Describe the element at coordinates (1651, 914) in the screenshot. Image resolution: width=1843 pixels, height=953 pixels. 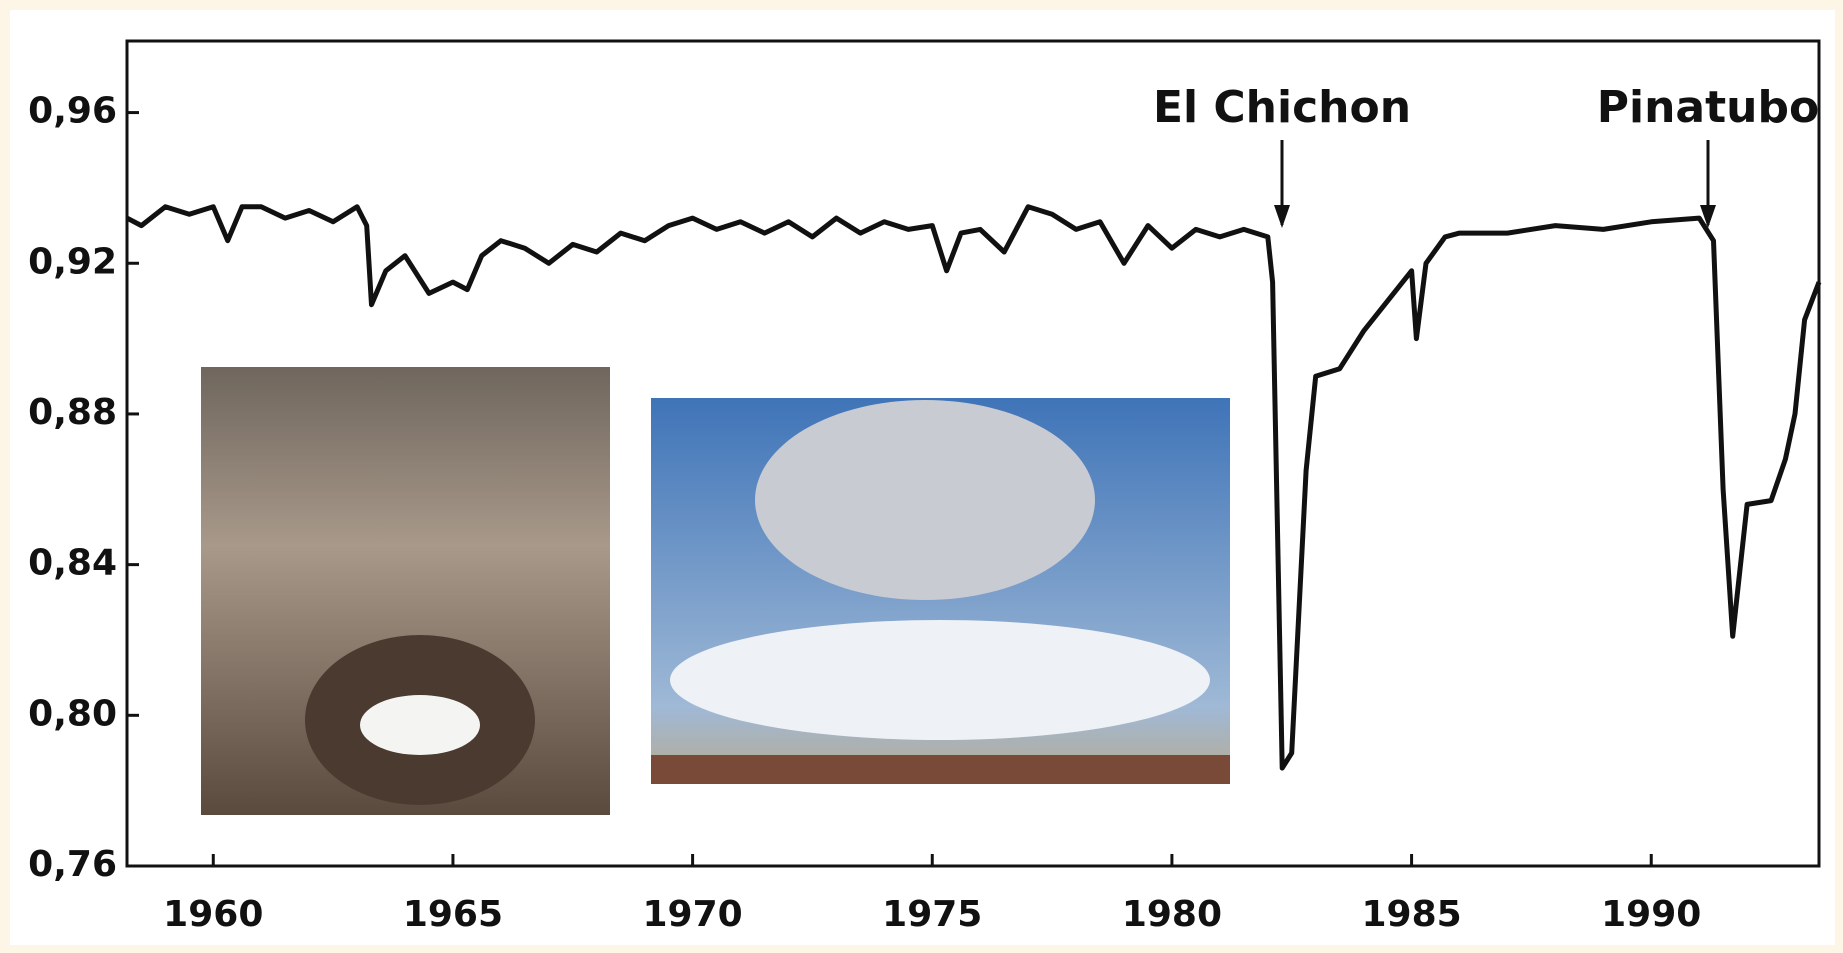
I see `x-tick-label: 1990` at that location.